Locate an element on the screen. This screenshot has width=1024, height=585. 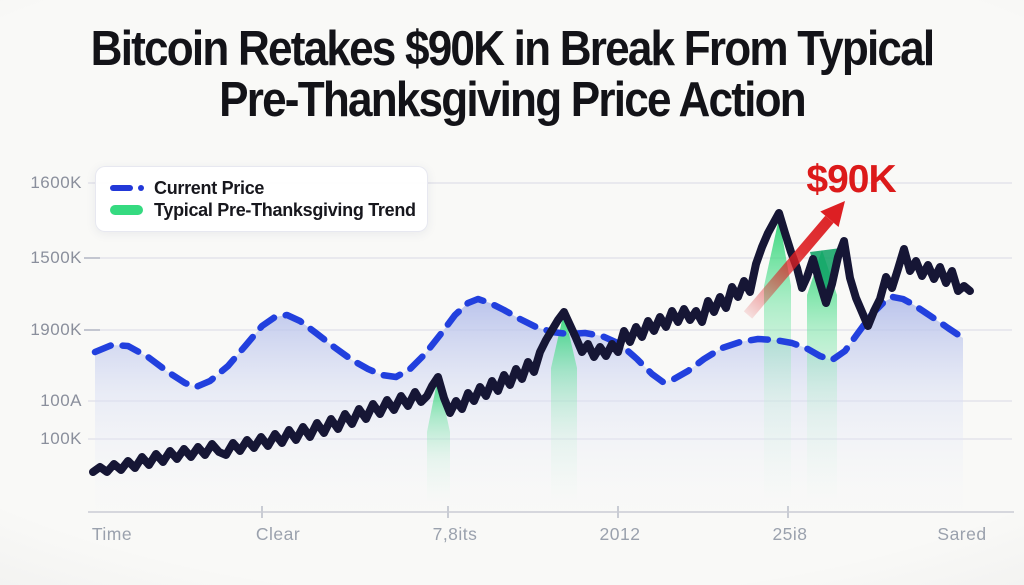
legend-item: Typical Pre-Thanksgiving Trend is located at coordinates (263, 210).